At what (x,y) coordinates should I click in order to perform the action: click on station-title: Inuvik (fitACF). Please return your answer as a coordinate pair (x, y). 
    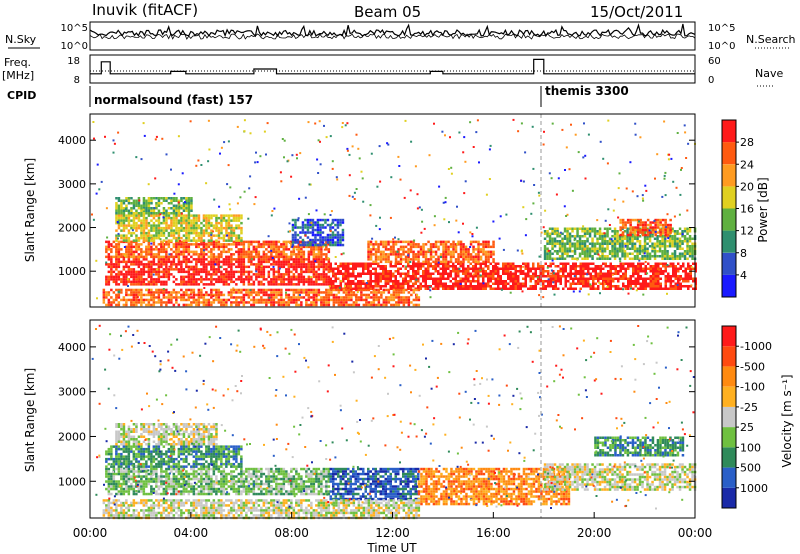
    Looking at the image, I should click on (145, 10).